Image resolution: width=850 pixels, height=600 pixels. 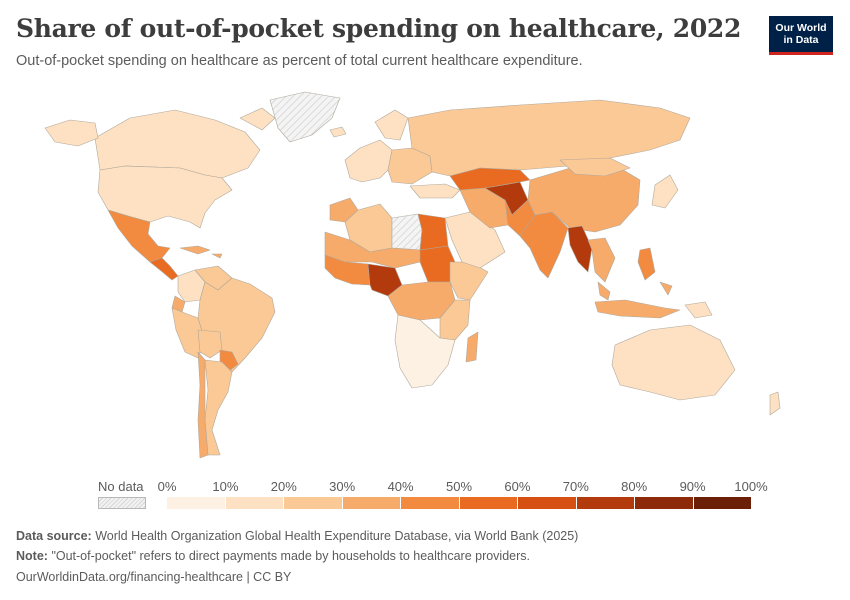 I want to click on region-central-asia, so click(x=490, y=179).